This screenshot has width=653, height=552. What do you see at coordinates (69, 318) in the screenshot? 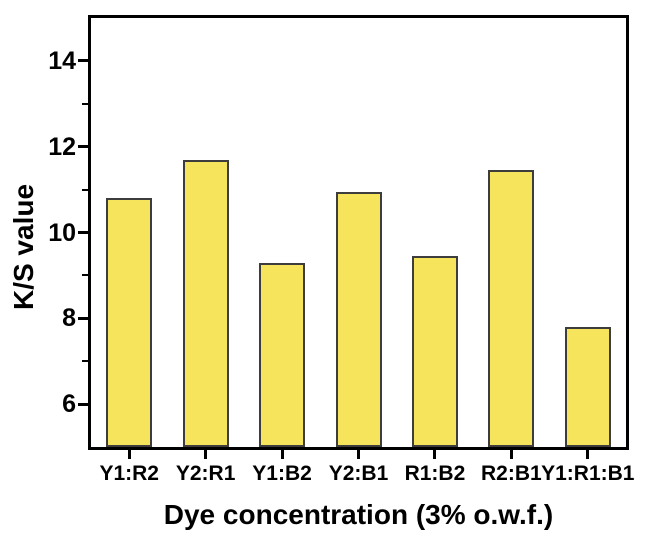
I see `y-tick-label: 8` at bounding box center [69, 318].